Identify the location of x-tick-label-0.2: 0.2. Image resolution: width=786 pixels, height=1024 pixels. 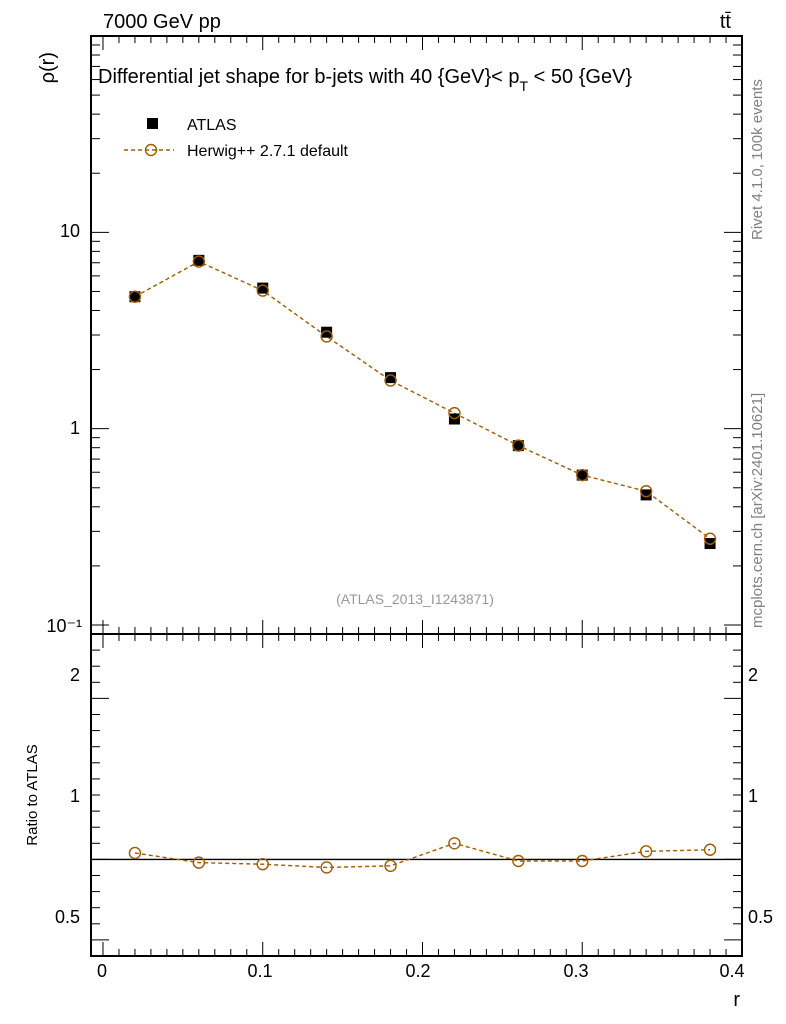
(417, 971).